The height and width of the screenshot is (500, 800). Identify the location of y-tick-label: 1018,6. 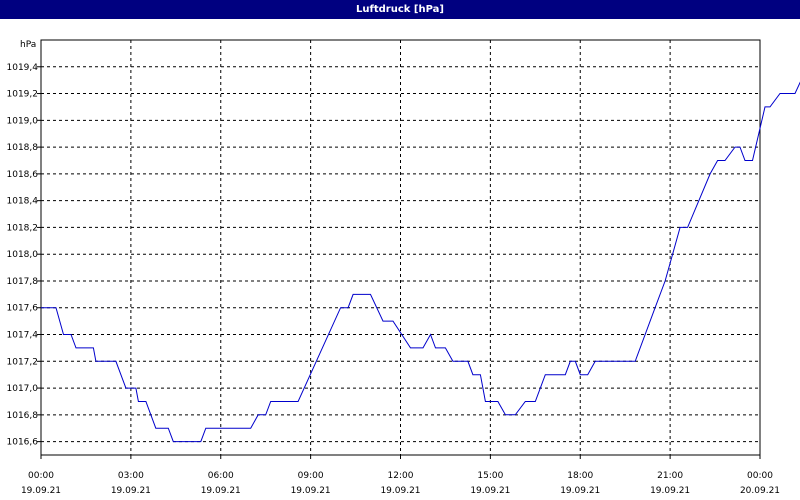
(23, 175).